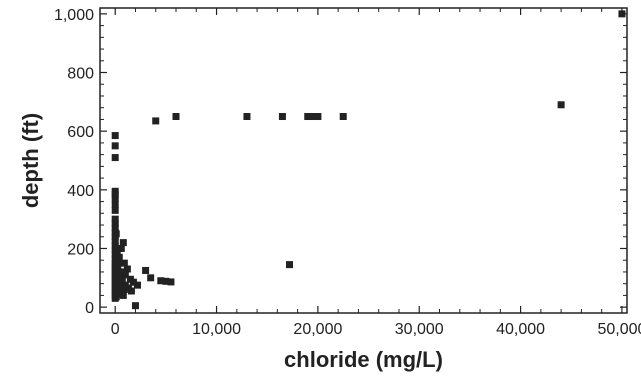  Describe the element at coordinates (317, 329) in the screenshot. I see `x-tick-label: 20,000` at that location.